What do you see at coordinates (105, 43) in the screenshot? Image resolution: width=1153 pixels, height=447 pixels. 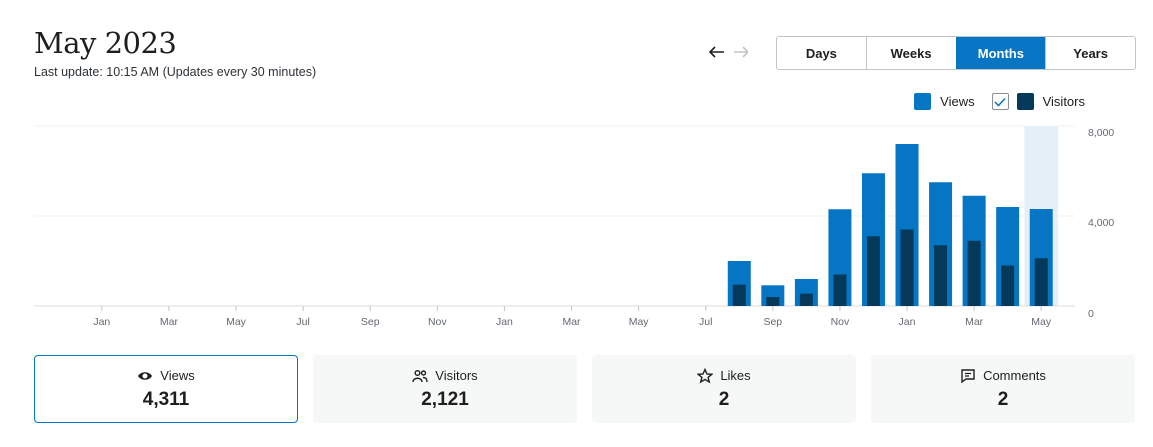 I see `page-title: May 2023` at bounding box center [105, 43].